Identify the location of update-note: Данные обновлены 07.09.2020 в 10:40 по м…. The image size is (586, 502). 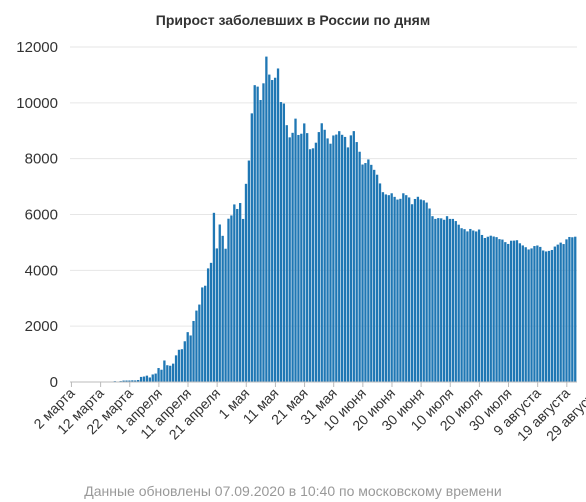
(293, 491).